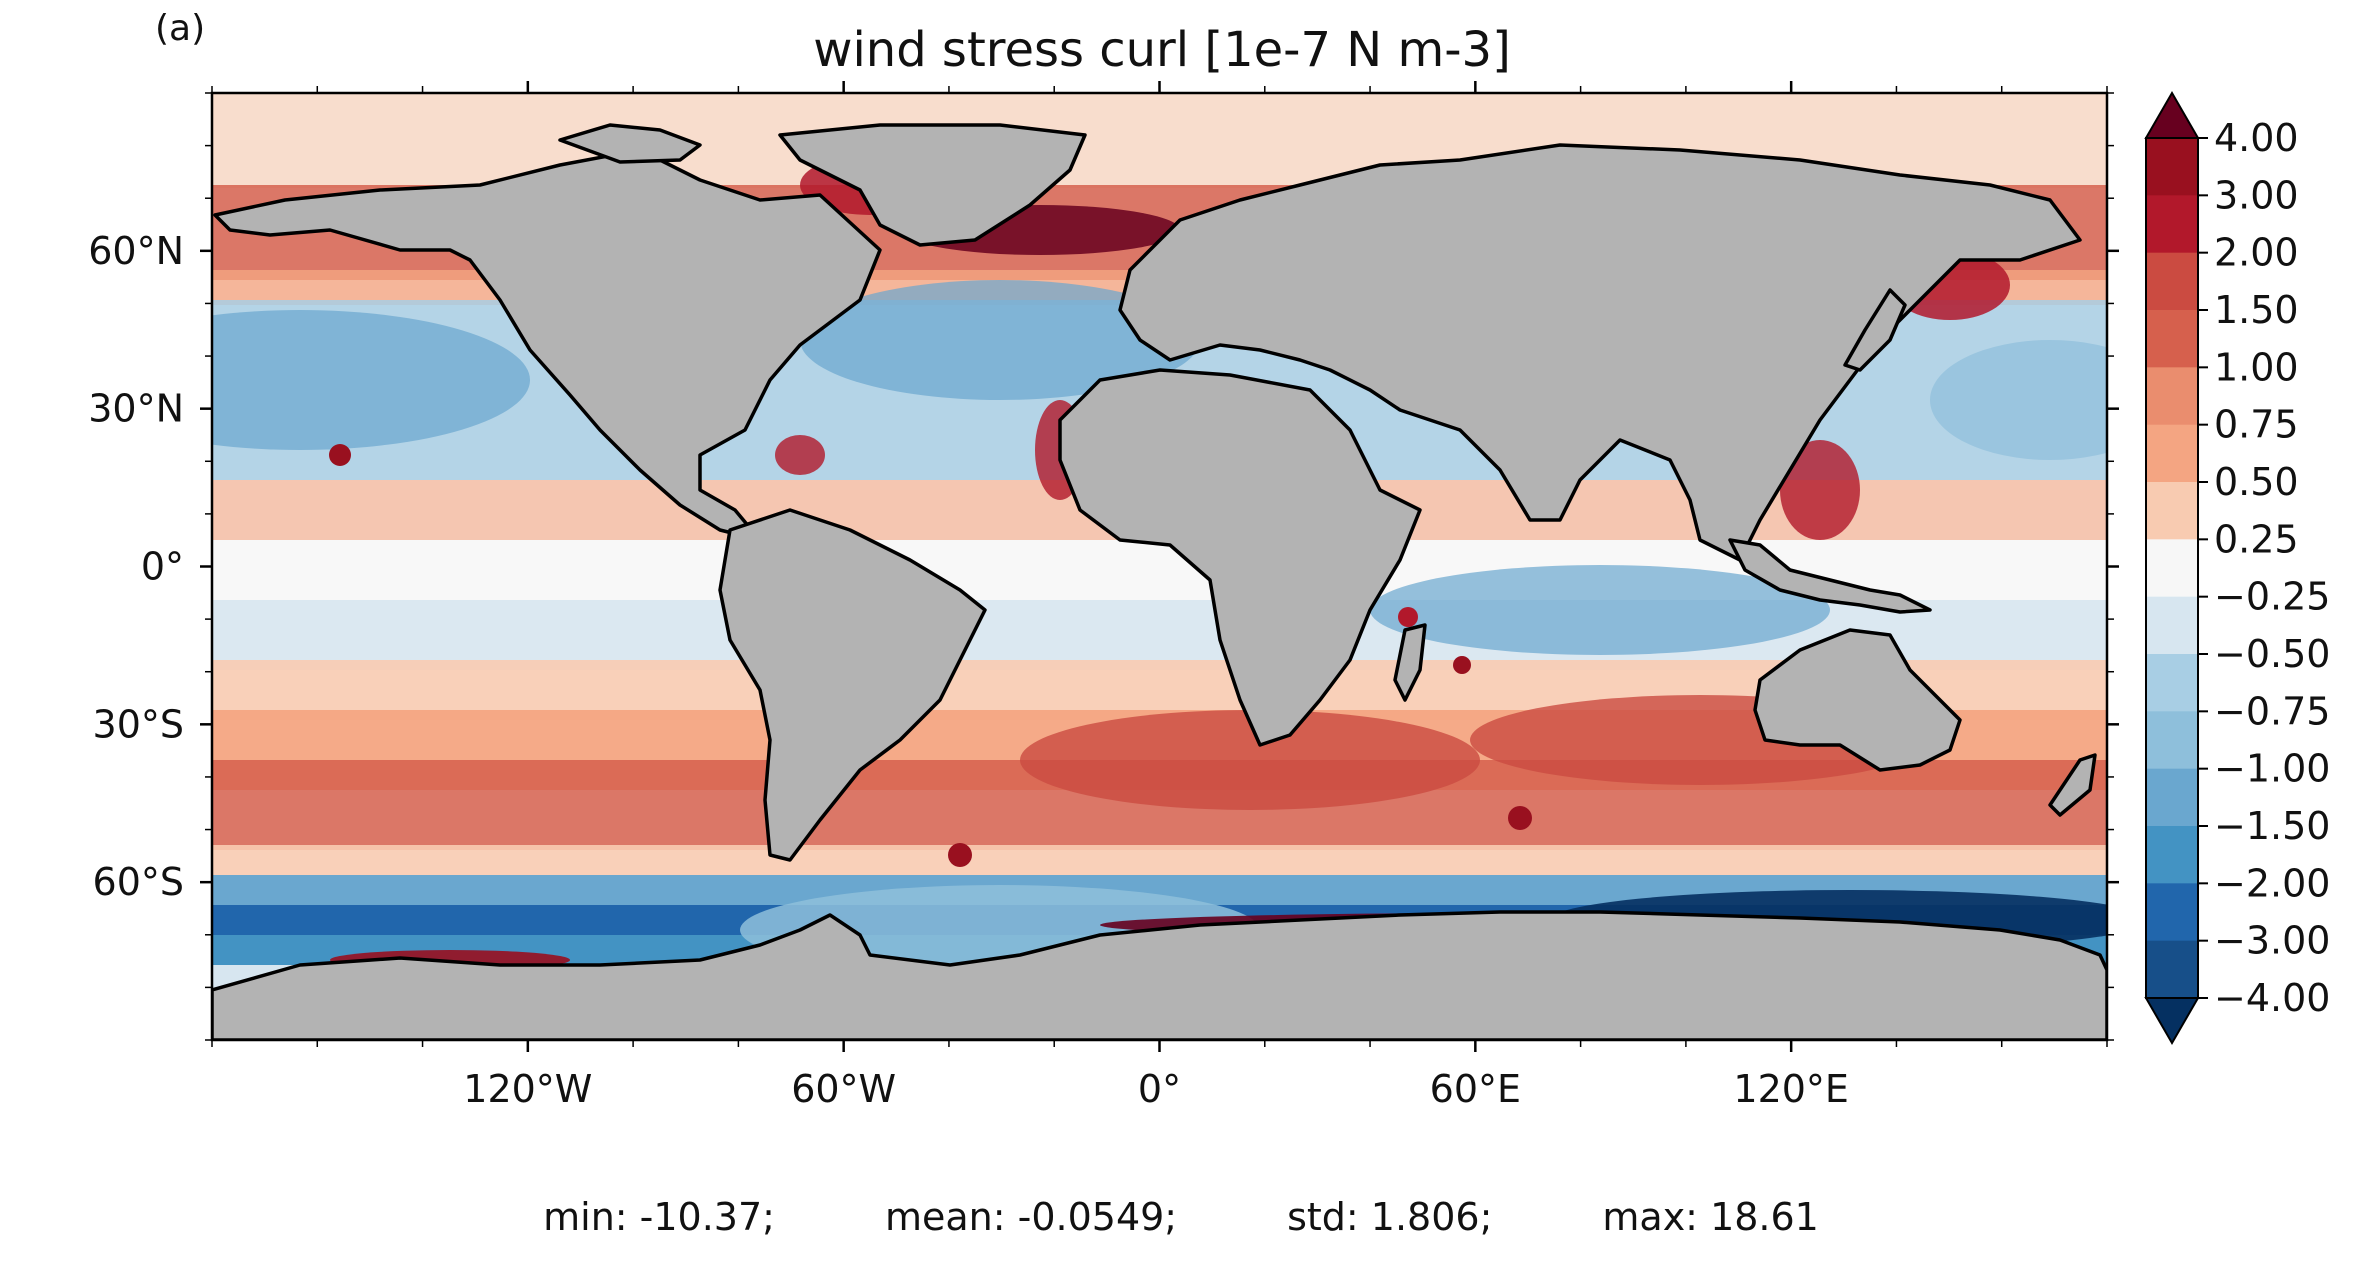  Describe the element at coordinates (2272, 998) in the screenshot. I see `colorbar-tick-label: −4.00` at that location.